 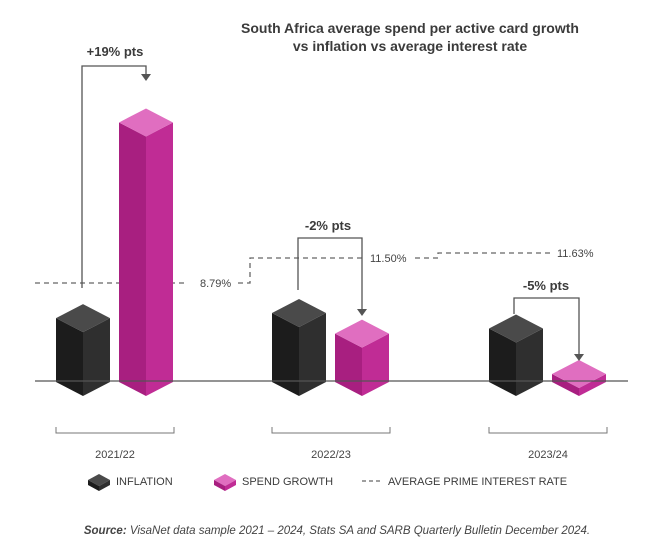 What do you see at coordinates (287, 482) in the screenshot?
I see `legend-label-spend-growth: SPEND GROWTH` at bounding box center [287, 482].